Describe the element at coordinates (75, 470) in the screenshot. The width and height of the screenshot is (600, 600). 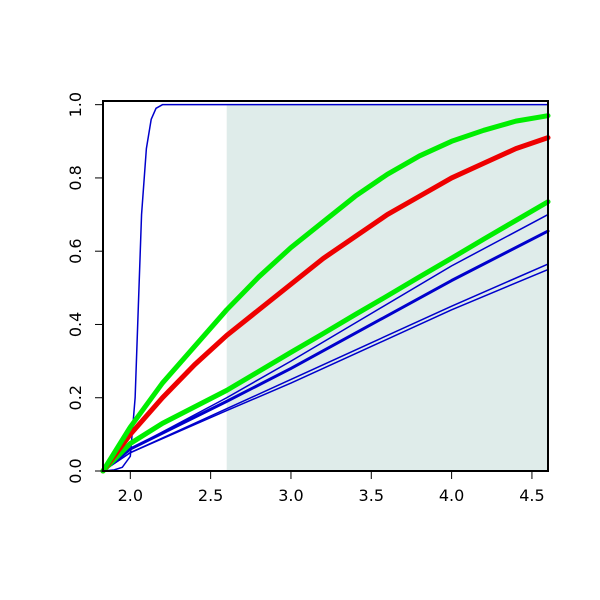
I see `y-tick-label: 0.0` at that location.